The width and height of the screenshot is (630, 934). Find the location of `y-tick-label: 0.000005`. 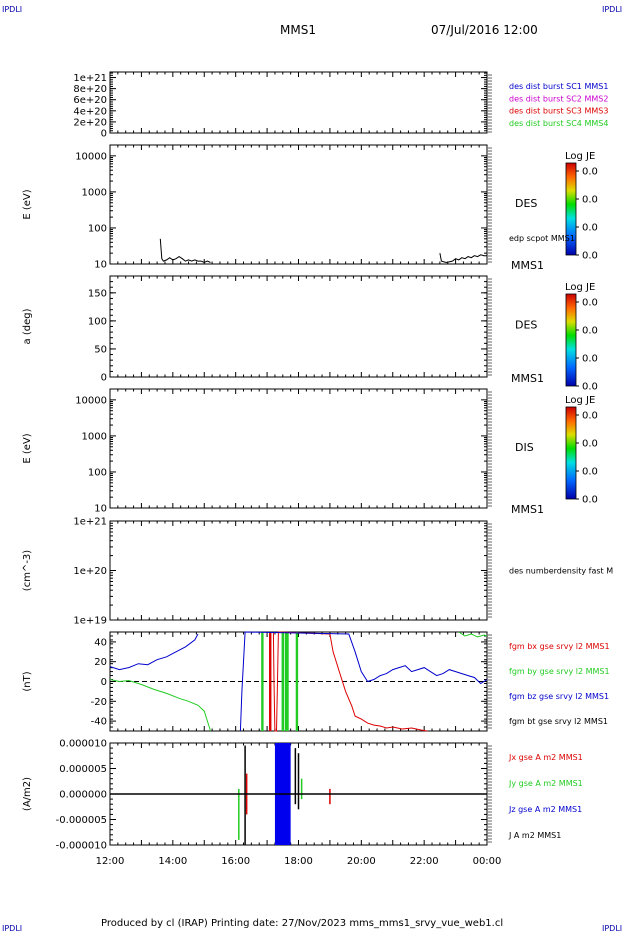

y-tick-label: 0.000005 is located at coordinates (83, 769).